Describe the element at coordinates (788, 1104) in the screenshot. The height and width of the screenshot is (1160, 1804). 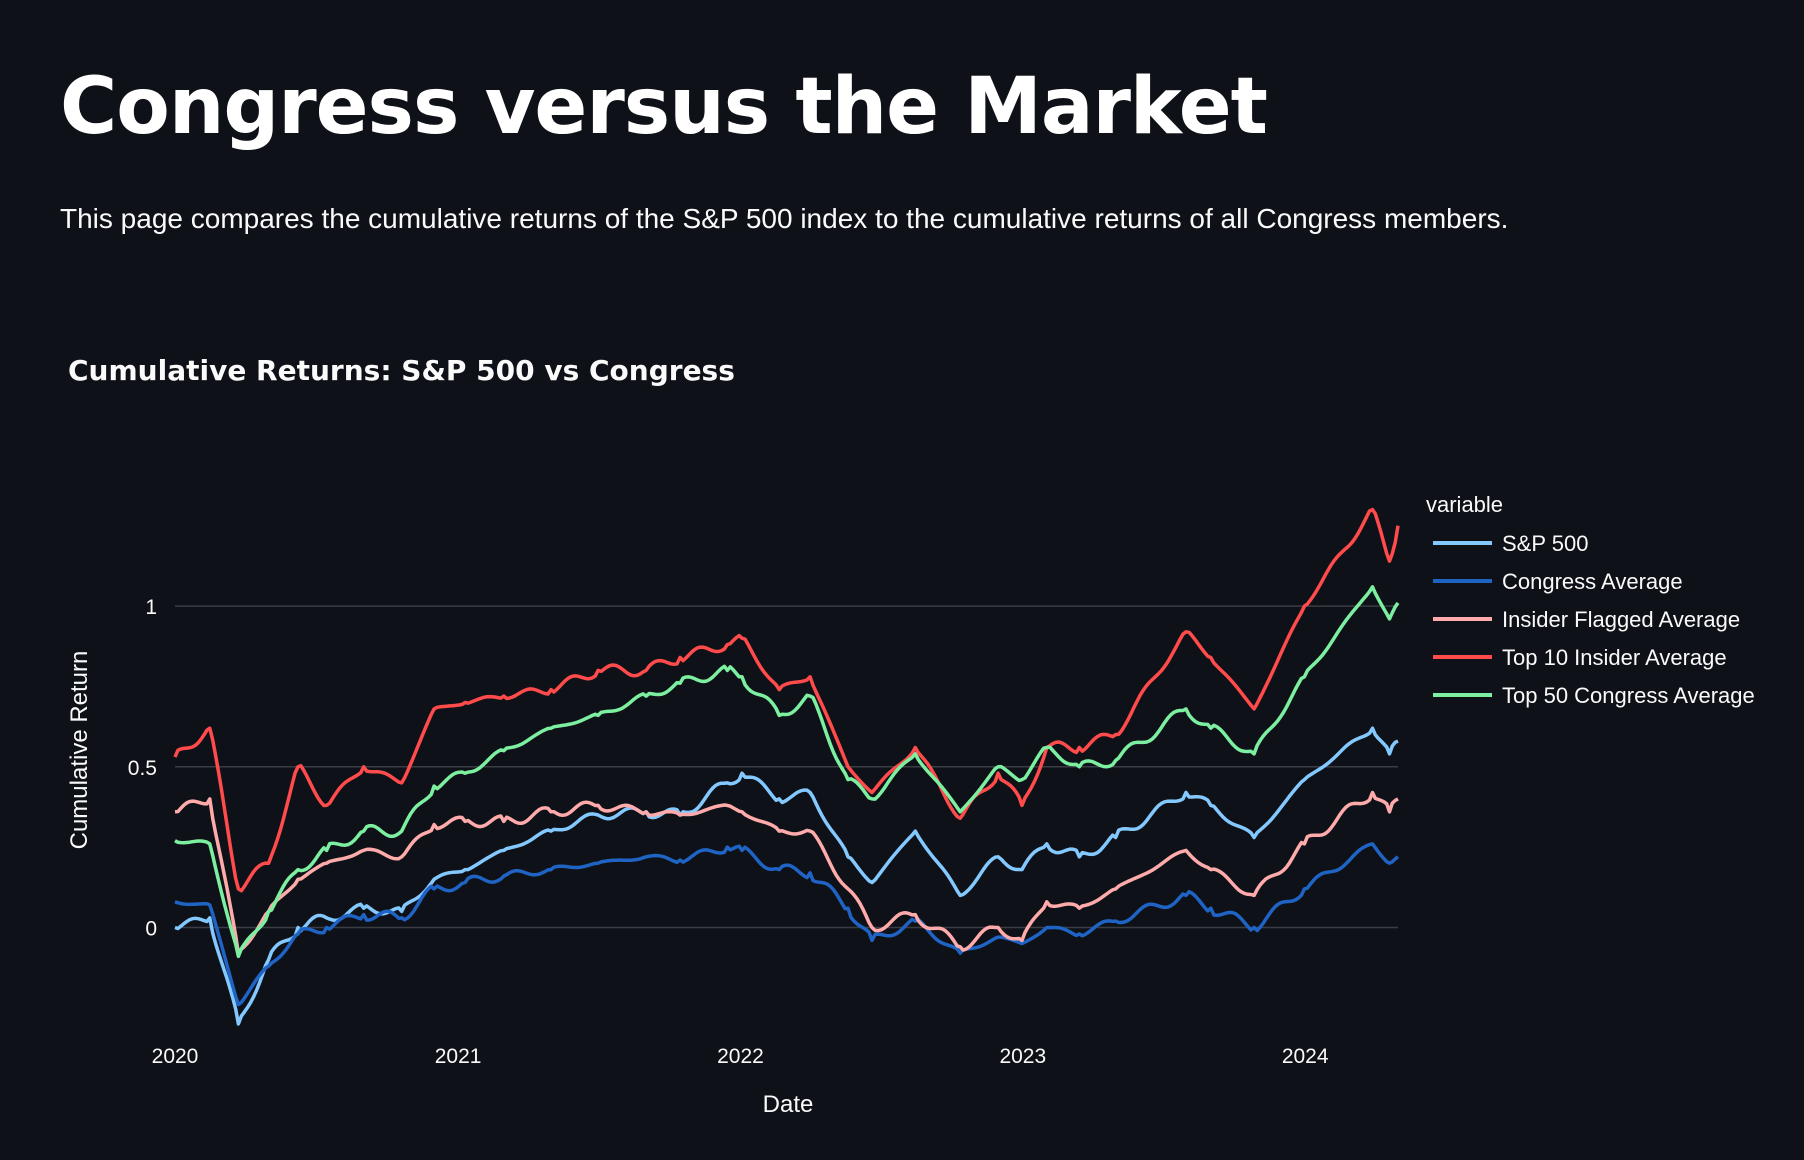
I see `x-axis-title: Date` at that location.